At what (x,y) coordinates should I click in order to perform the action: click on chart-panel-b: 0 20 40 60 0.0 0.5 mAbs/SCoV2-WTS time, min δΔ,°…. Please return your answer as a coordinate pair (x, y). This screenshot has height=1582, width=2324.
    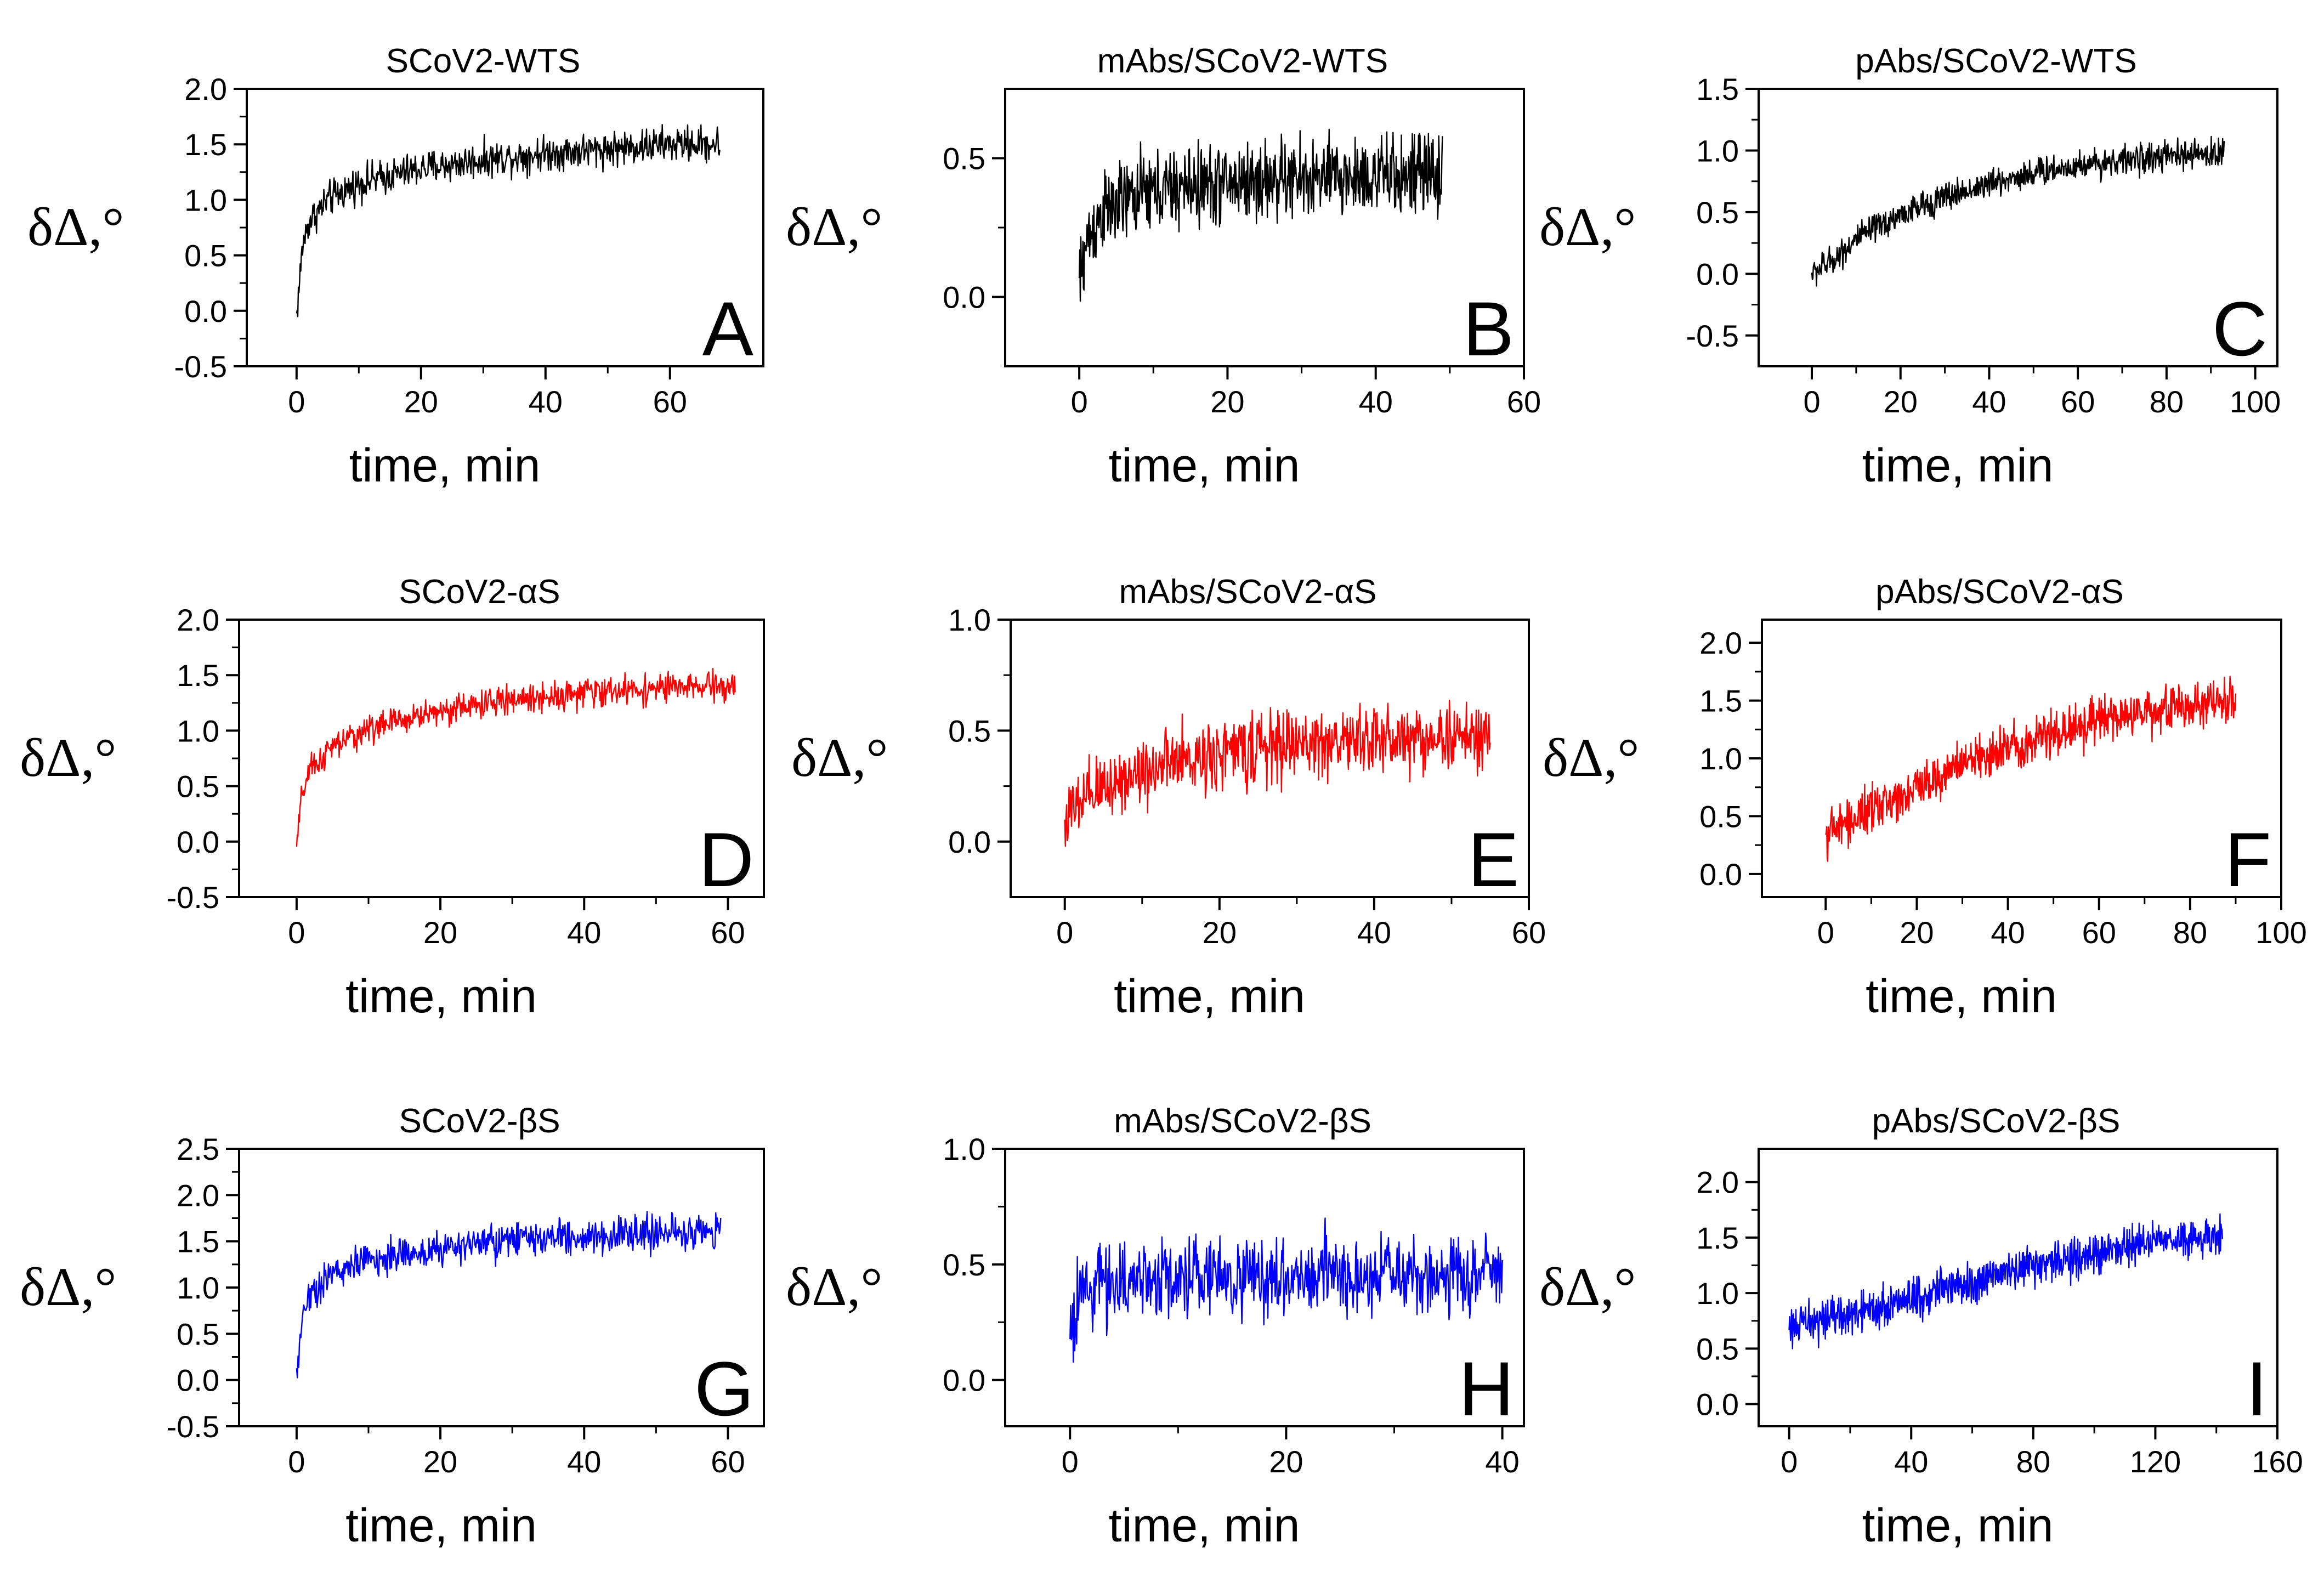
    Looking at the image, I should click on (1163, 267).